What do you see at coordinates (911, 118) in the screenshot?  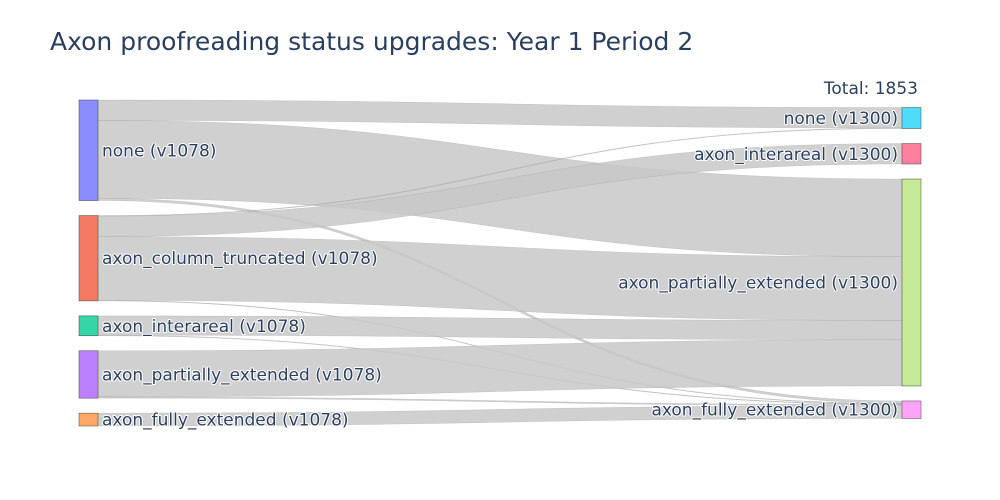 I see `sankey-node-dst_none` at bounding box center [911, 118].